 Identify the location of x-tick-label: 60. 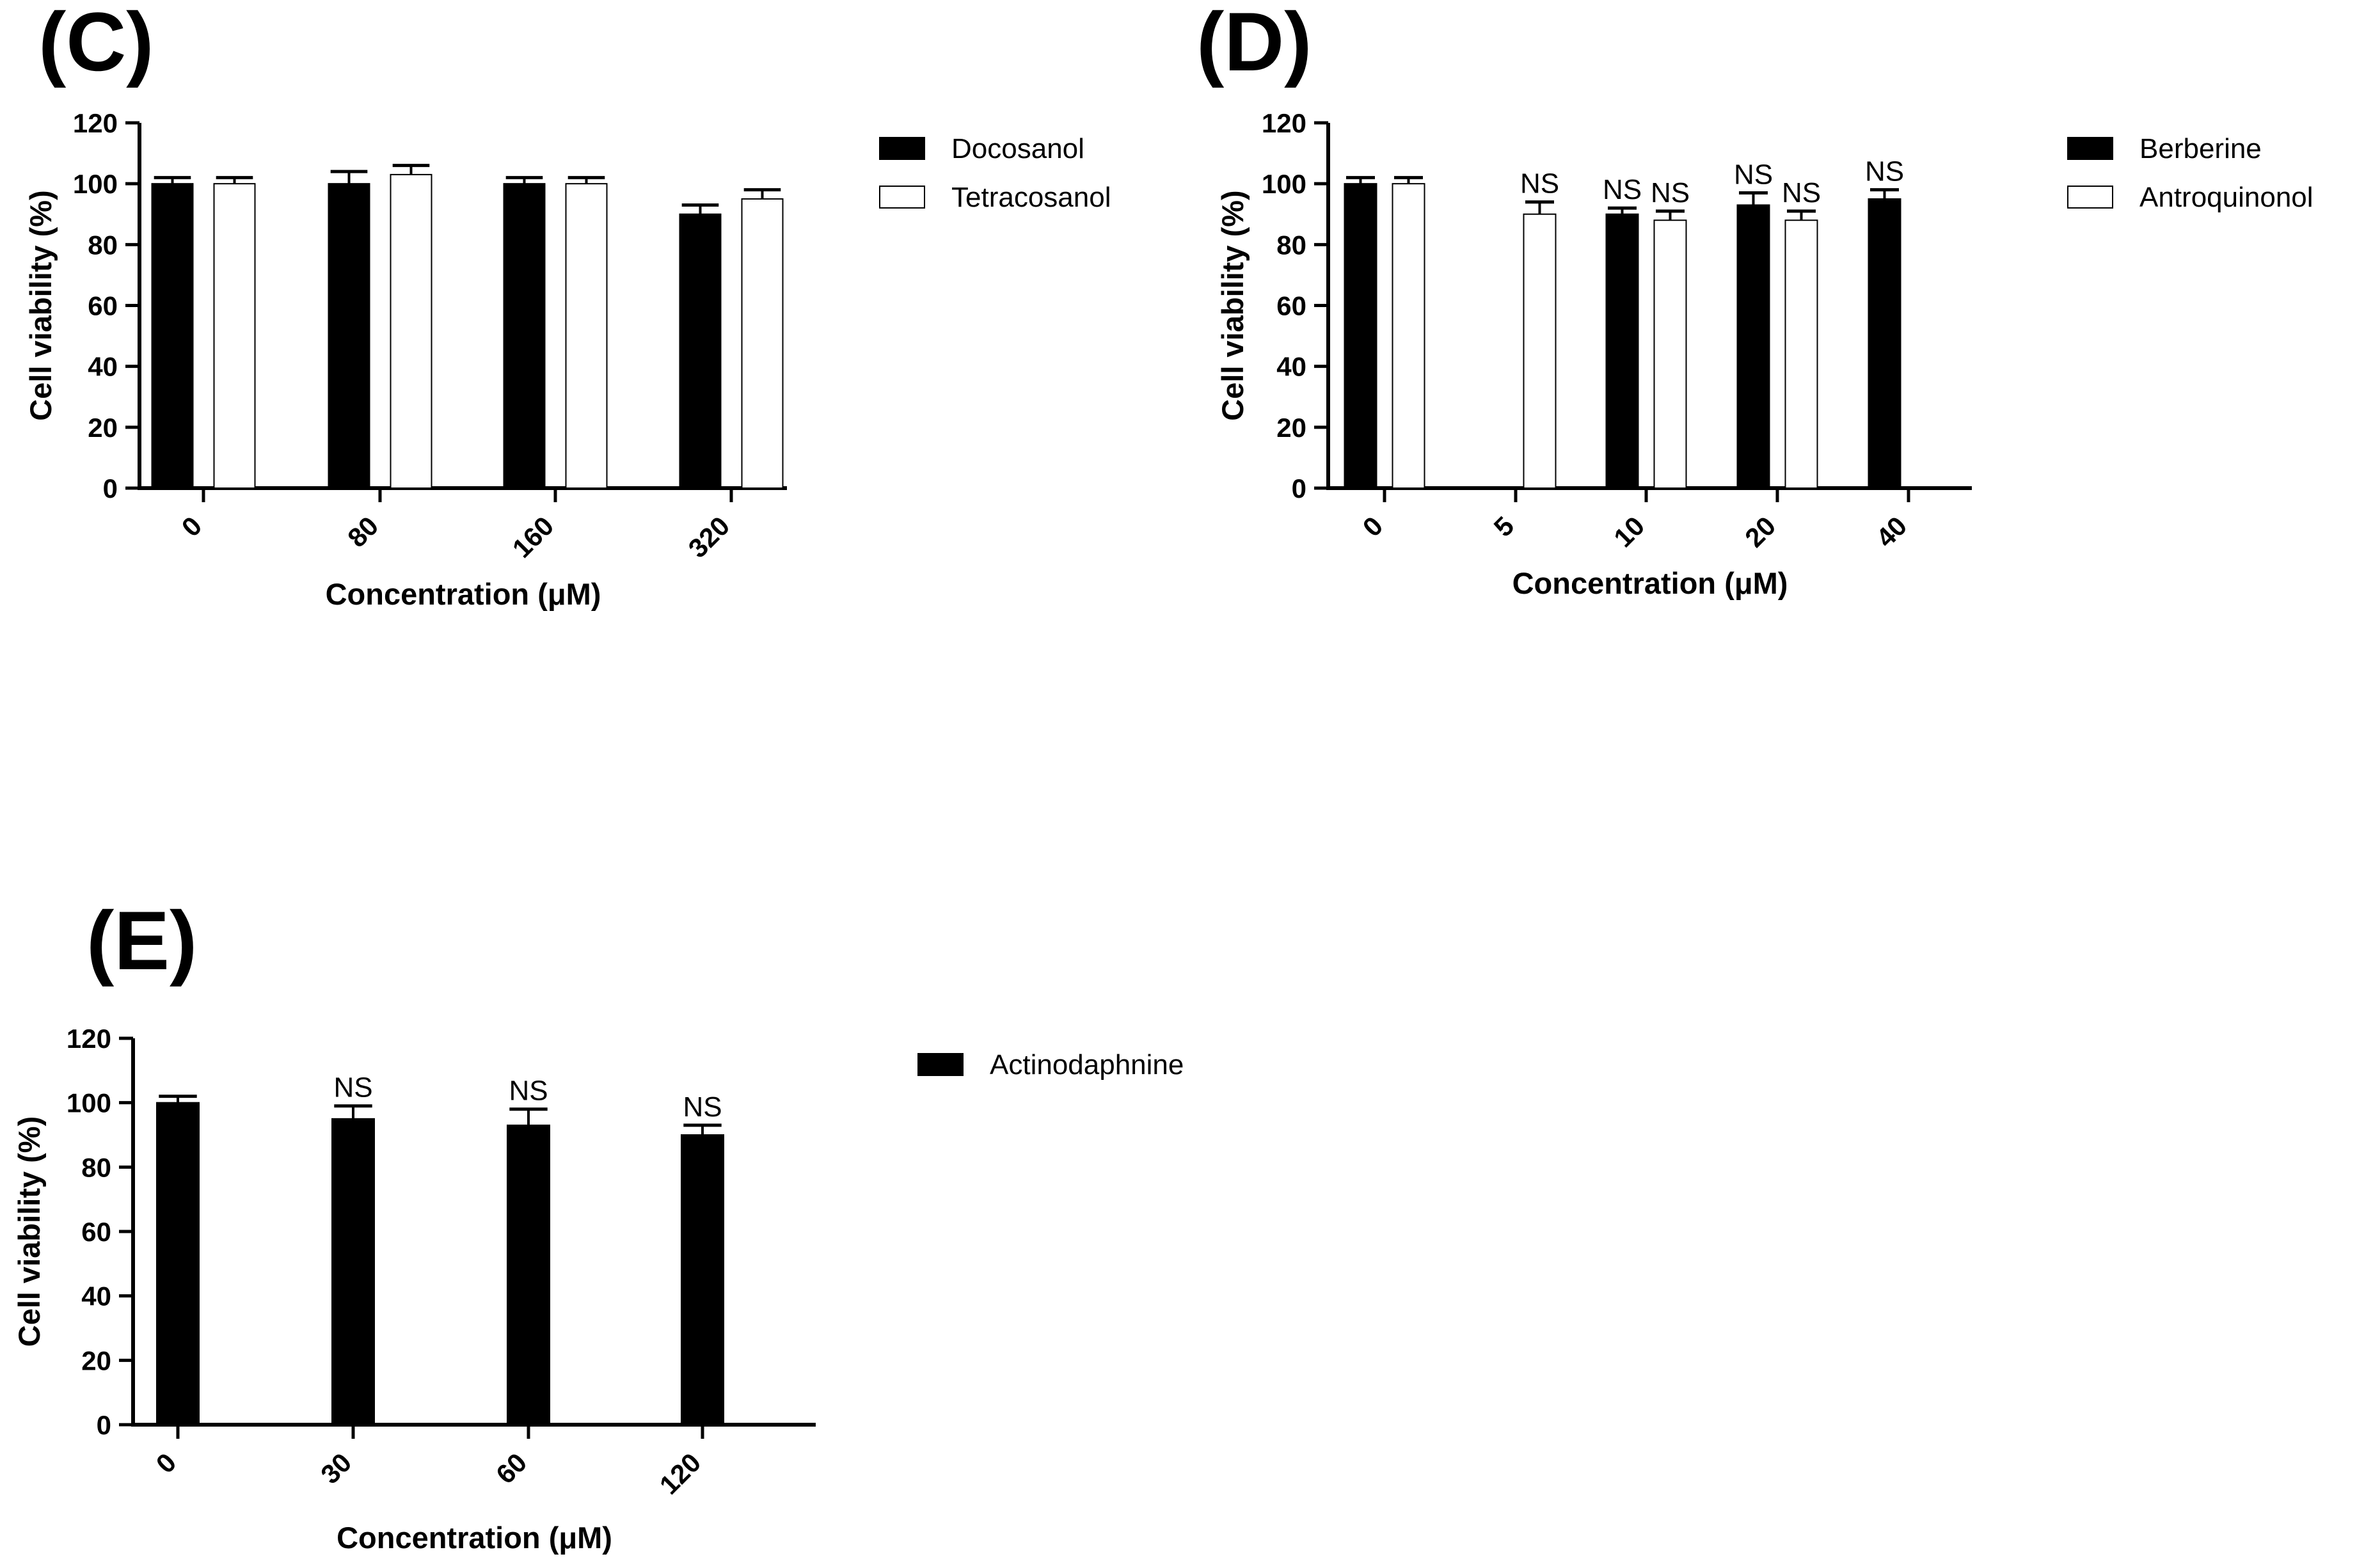
(511, 1468).